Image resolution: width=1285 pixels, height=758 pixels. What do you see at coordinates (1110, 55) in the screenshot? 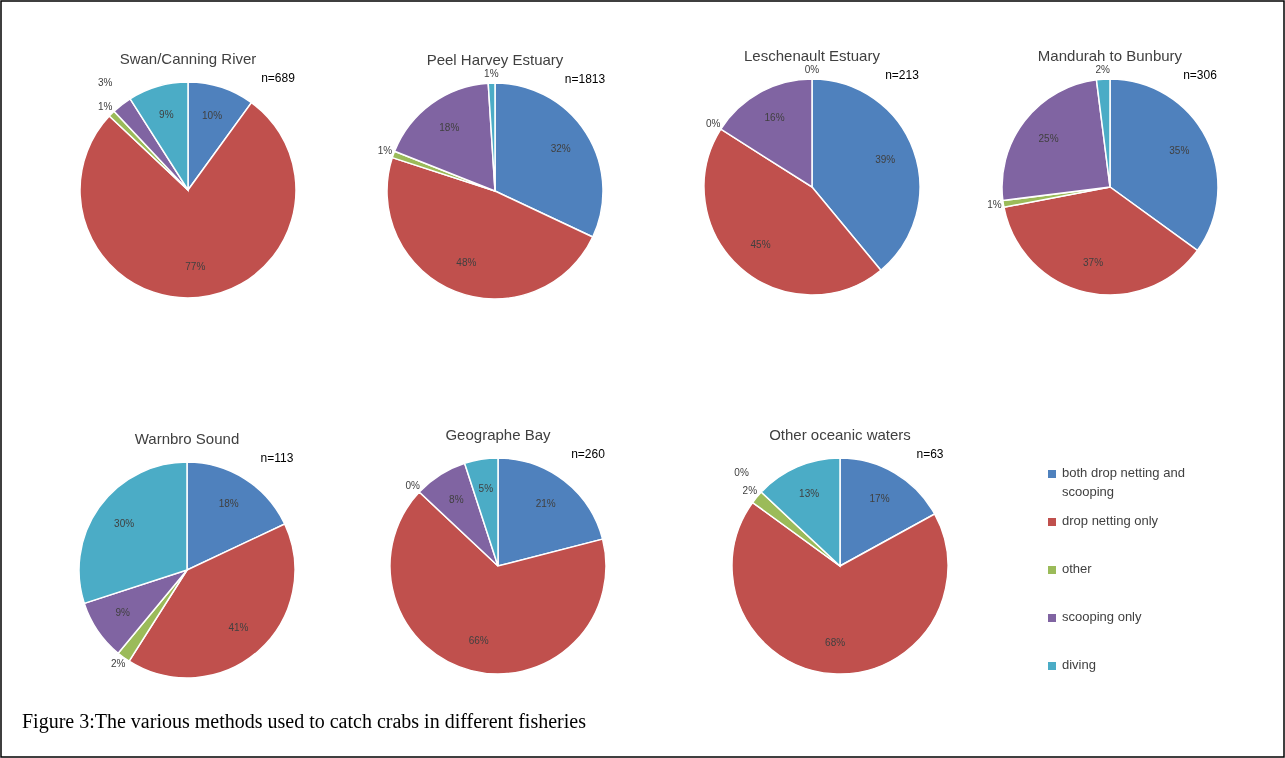
I see `chart-title: Mandurah to Bunbury` at bounding box center [1110, 55].